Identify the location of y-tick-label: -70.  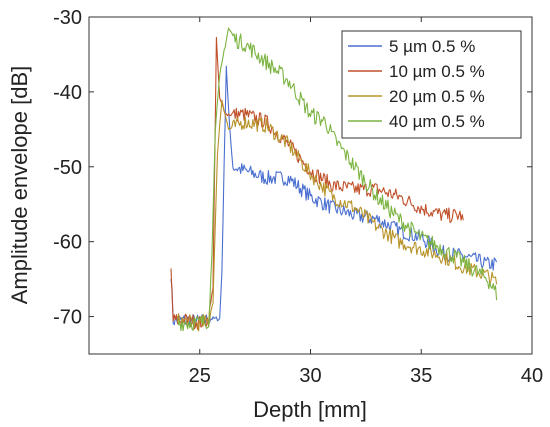
(67, 318).